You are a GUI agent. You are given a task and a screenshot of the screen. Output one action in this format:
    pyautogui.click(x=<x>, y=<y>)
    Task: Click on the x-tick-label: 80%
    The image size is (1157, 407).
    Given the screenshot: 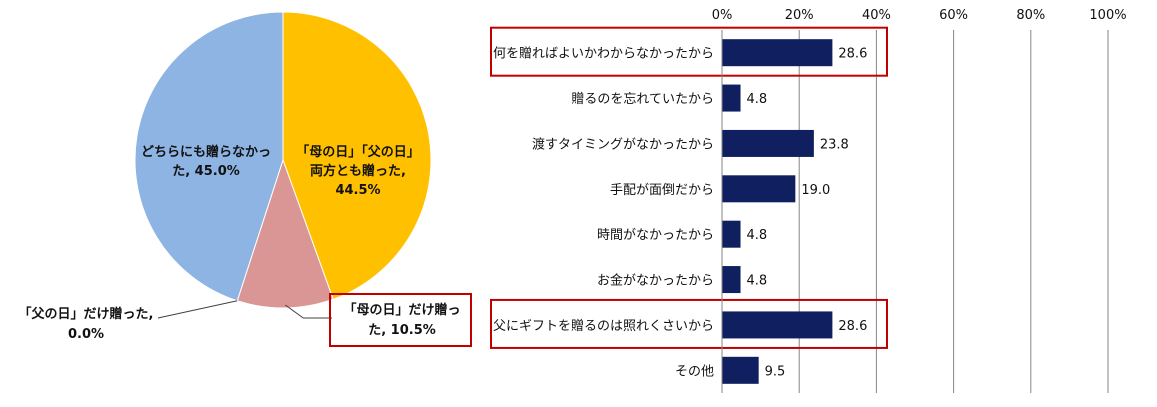 What is the action you would take?
    pyautogui.click(x=1030, y=15)
    